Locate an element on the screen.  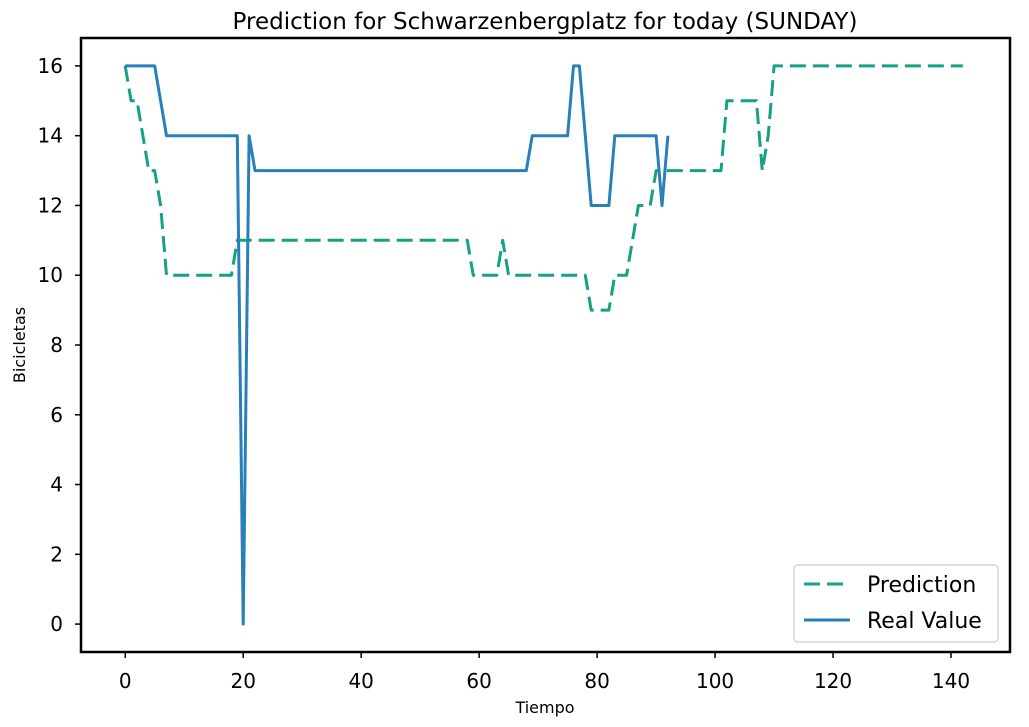
y-tick-label: 10 is located at coordinates (50, 275).